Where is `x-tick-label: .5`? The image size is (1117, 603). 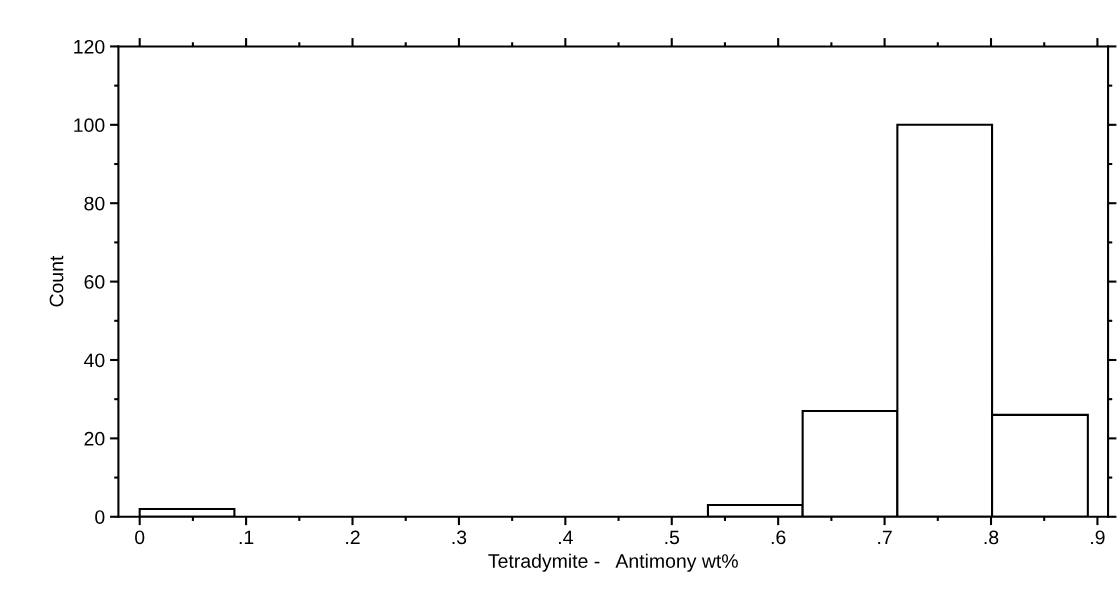
x-tick-label: .5 is located at coordinates (672, 537).